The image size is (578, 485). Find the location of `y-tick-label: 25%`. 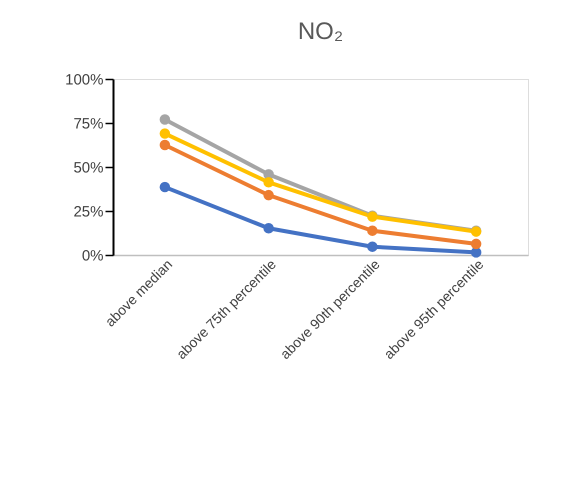

y-tick-label: 25% is located at coordinates (88, 212).